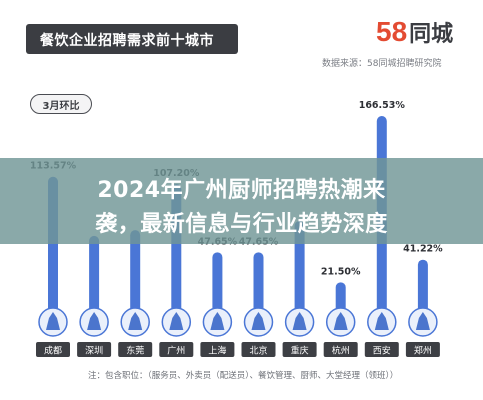 This screenshot has height=400, width=483. I want to click on bar-杭州, so click(340, 297).